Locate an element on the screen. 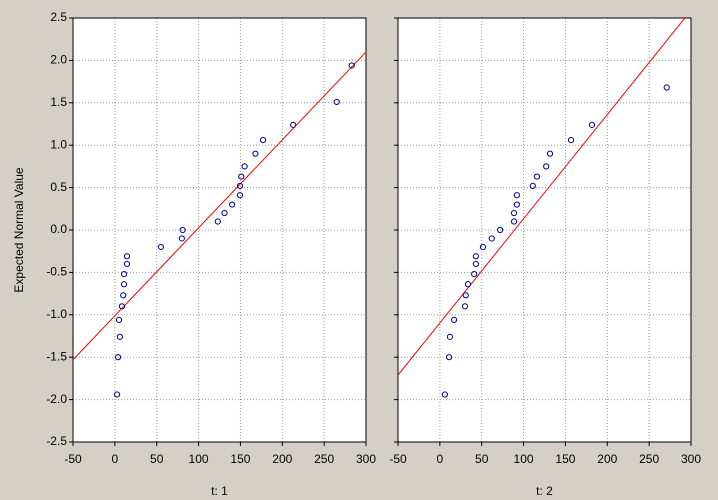 This screenshot has height=500, width=718. y-tick-label: -2.0 is located at coordinates (56, 399).